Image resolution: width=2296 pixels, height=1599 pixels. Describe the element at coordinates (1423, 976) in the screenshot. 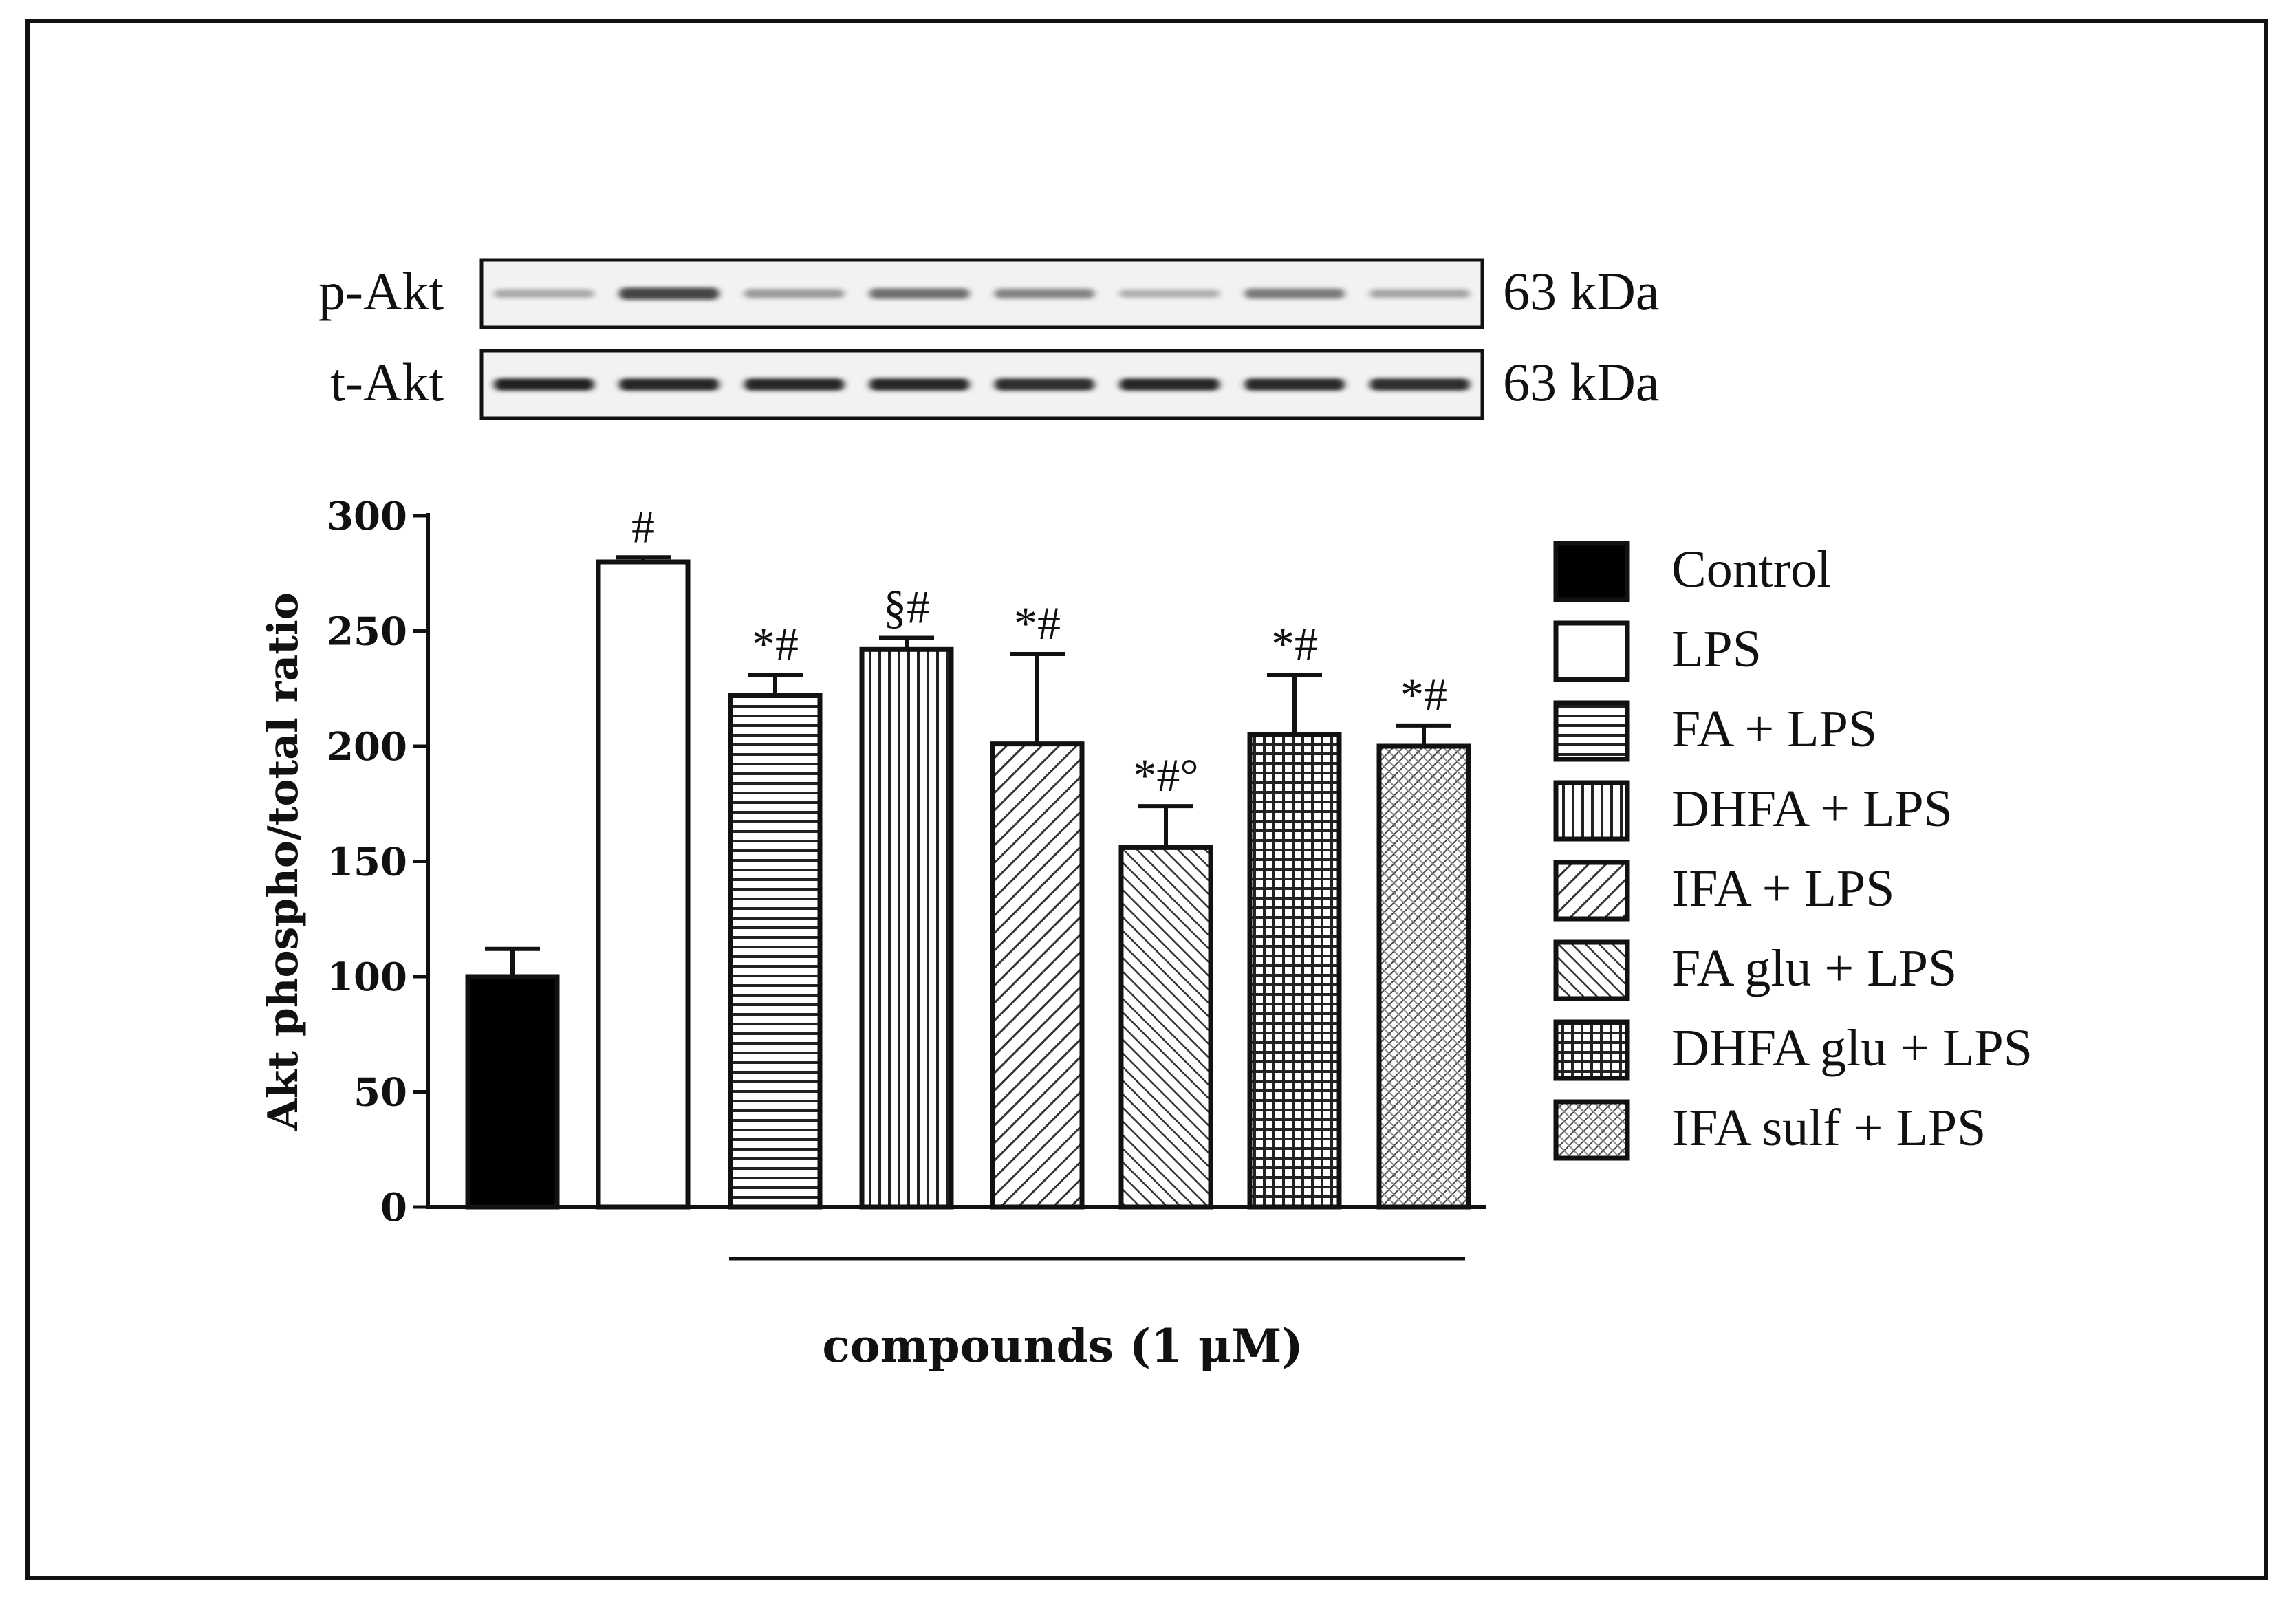

I see `bar-ifa-sulf-lps` at that location.